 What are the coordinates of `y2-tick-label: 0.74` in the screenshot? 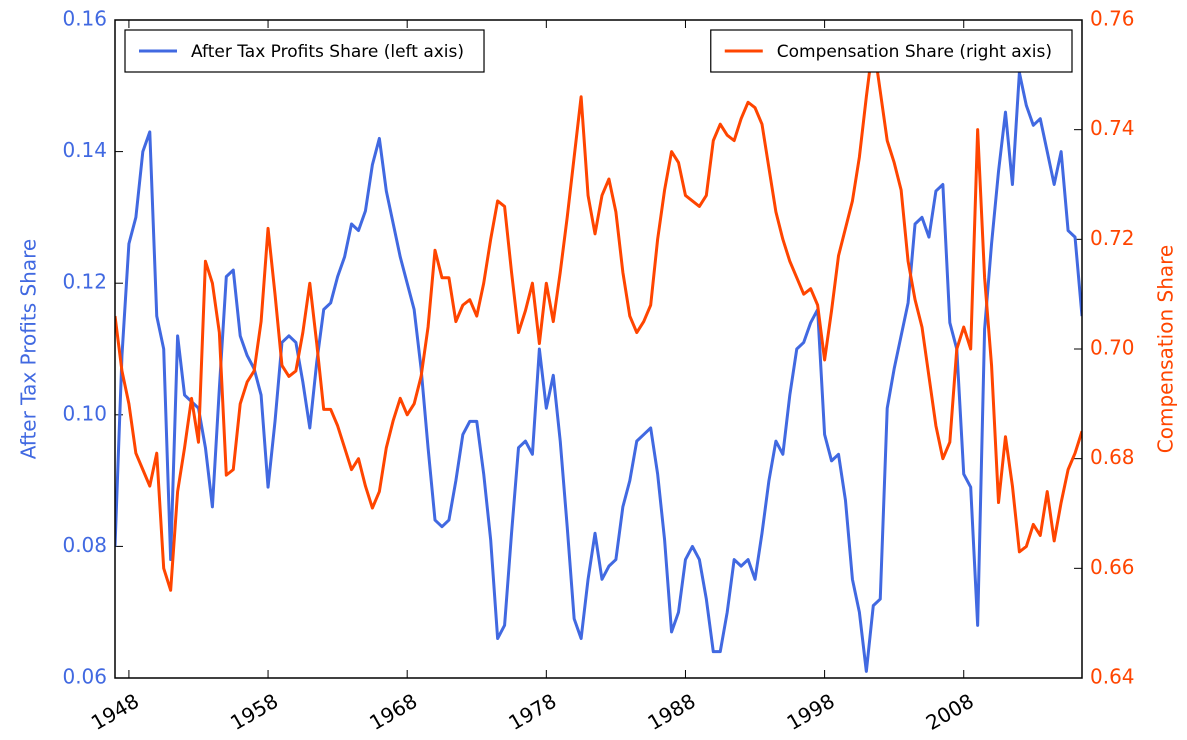 It's located at (1112, 128).